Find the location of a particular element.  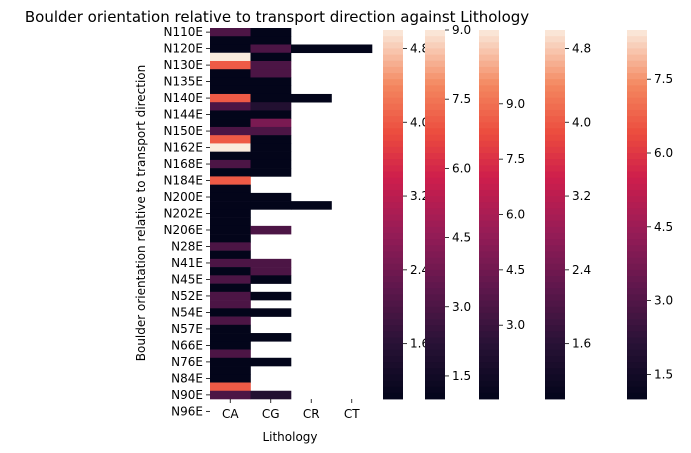

y-tick-label: N28E is located at coordinates (187, 246).